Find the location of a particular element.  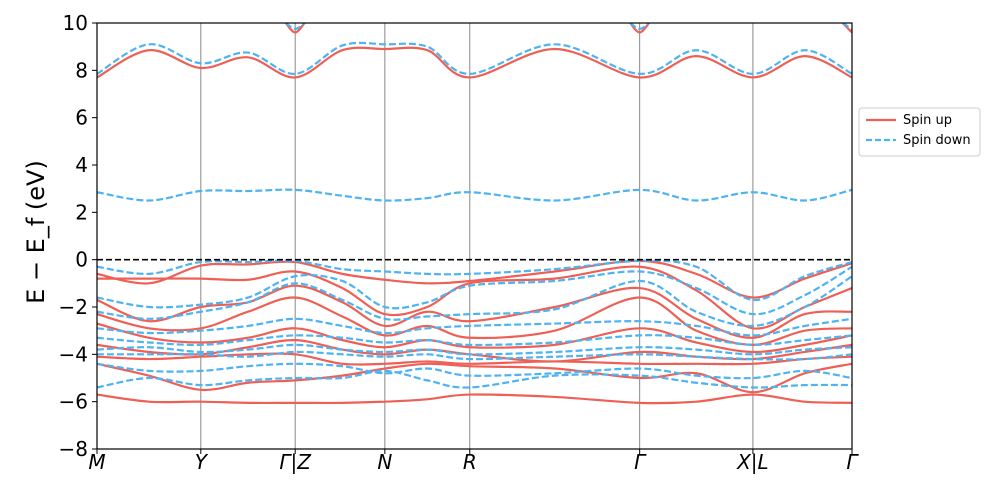

y-tick-label: 0 is located at coordinates (81, 260).